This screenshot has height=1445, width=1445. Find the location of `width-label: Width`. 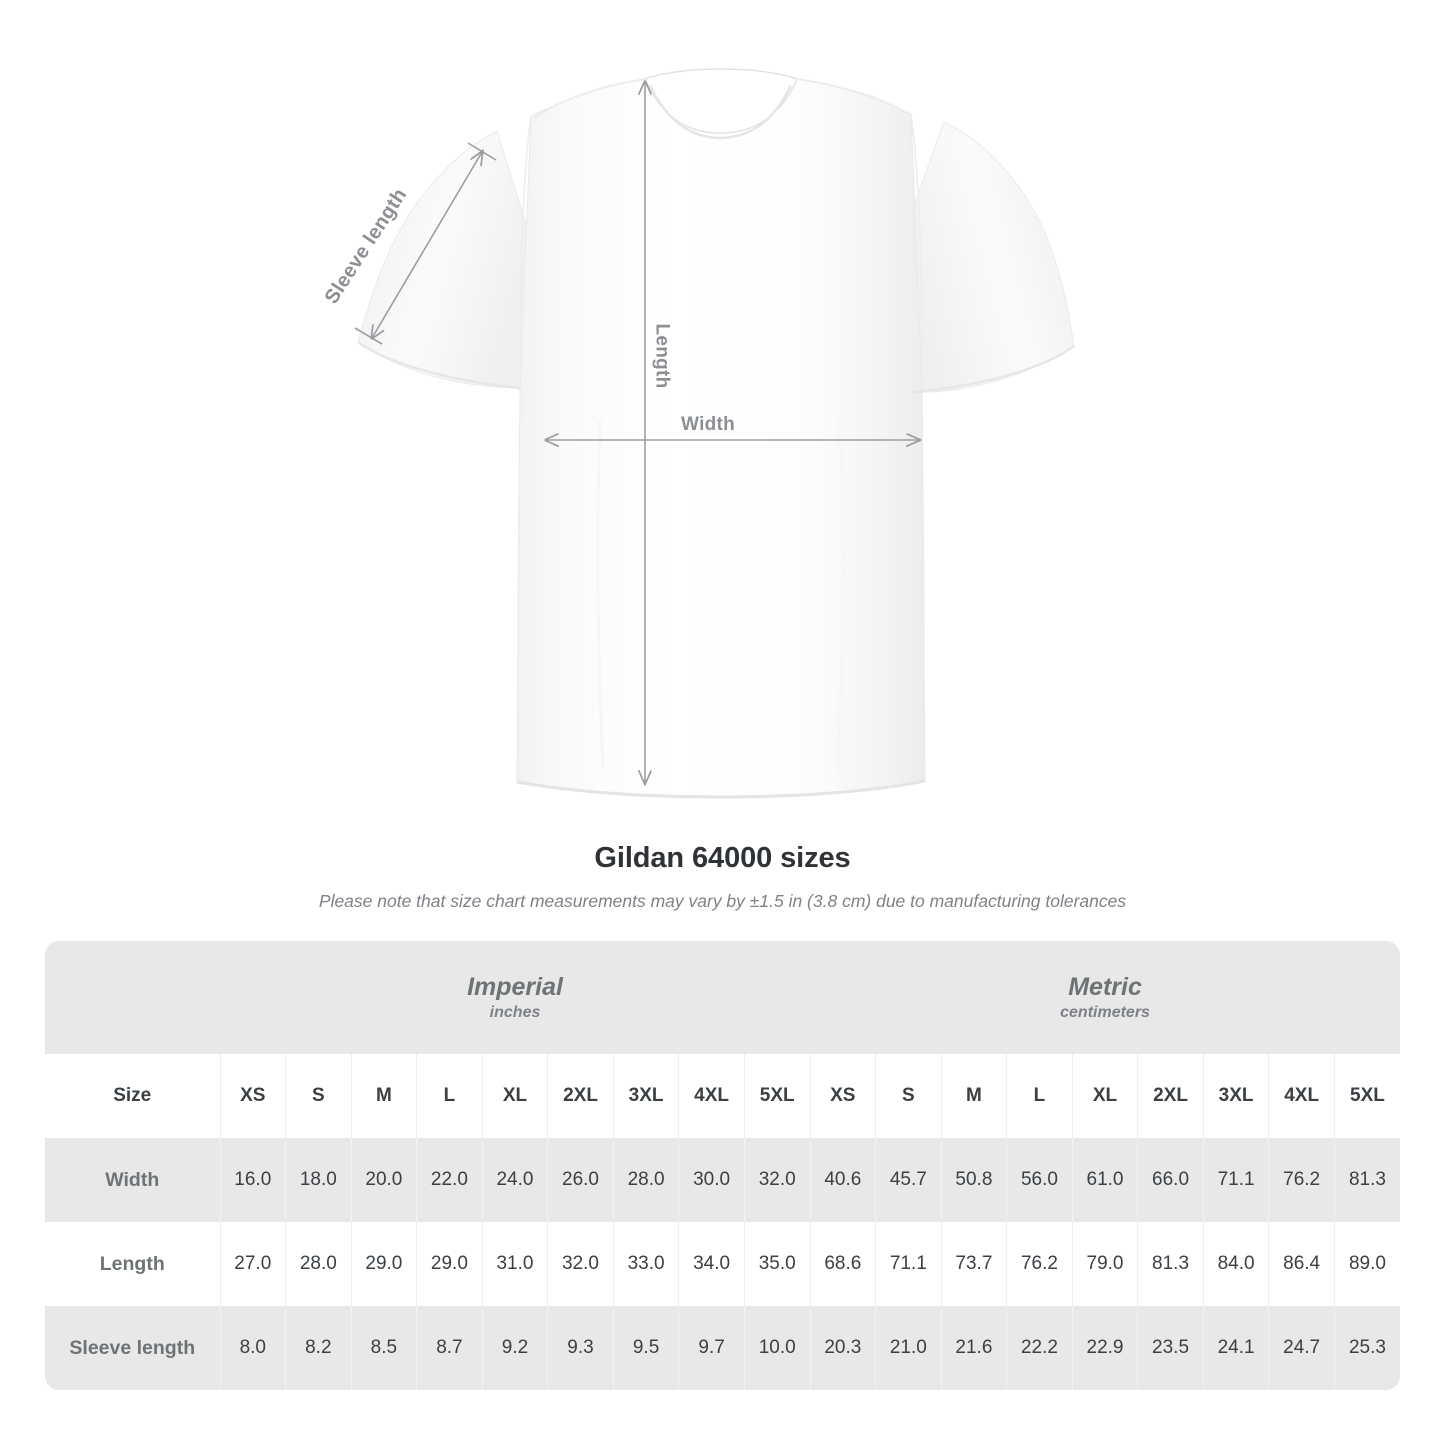

width-label: Width is located at coordinates (708, 424).